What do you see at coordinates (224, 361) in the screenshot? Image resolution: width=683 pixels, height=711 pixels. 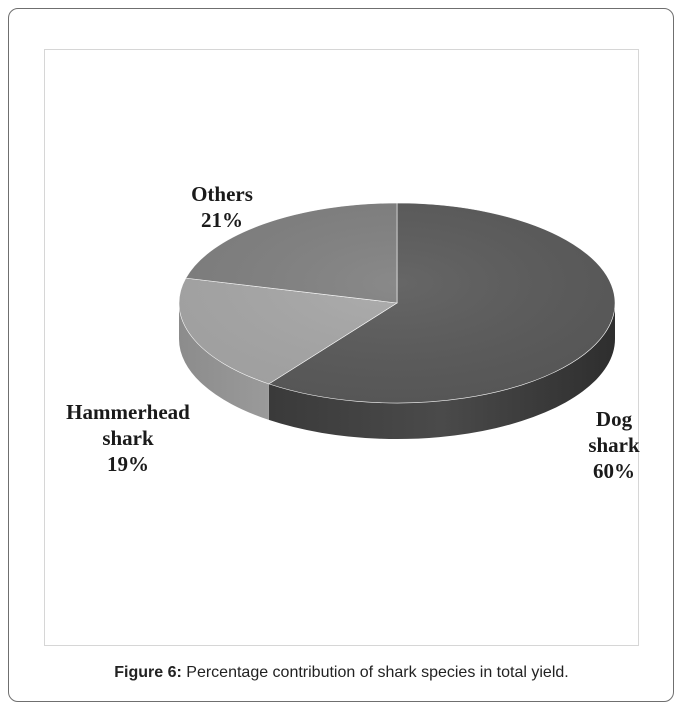 I see `side-hammerhead-shark` at bounding box center [224, 361].